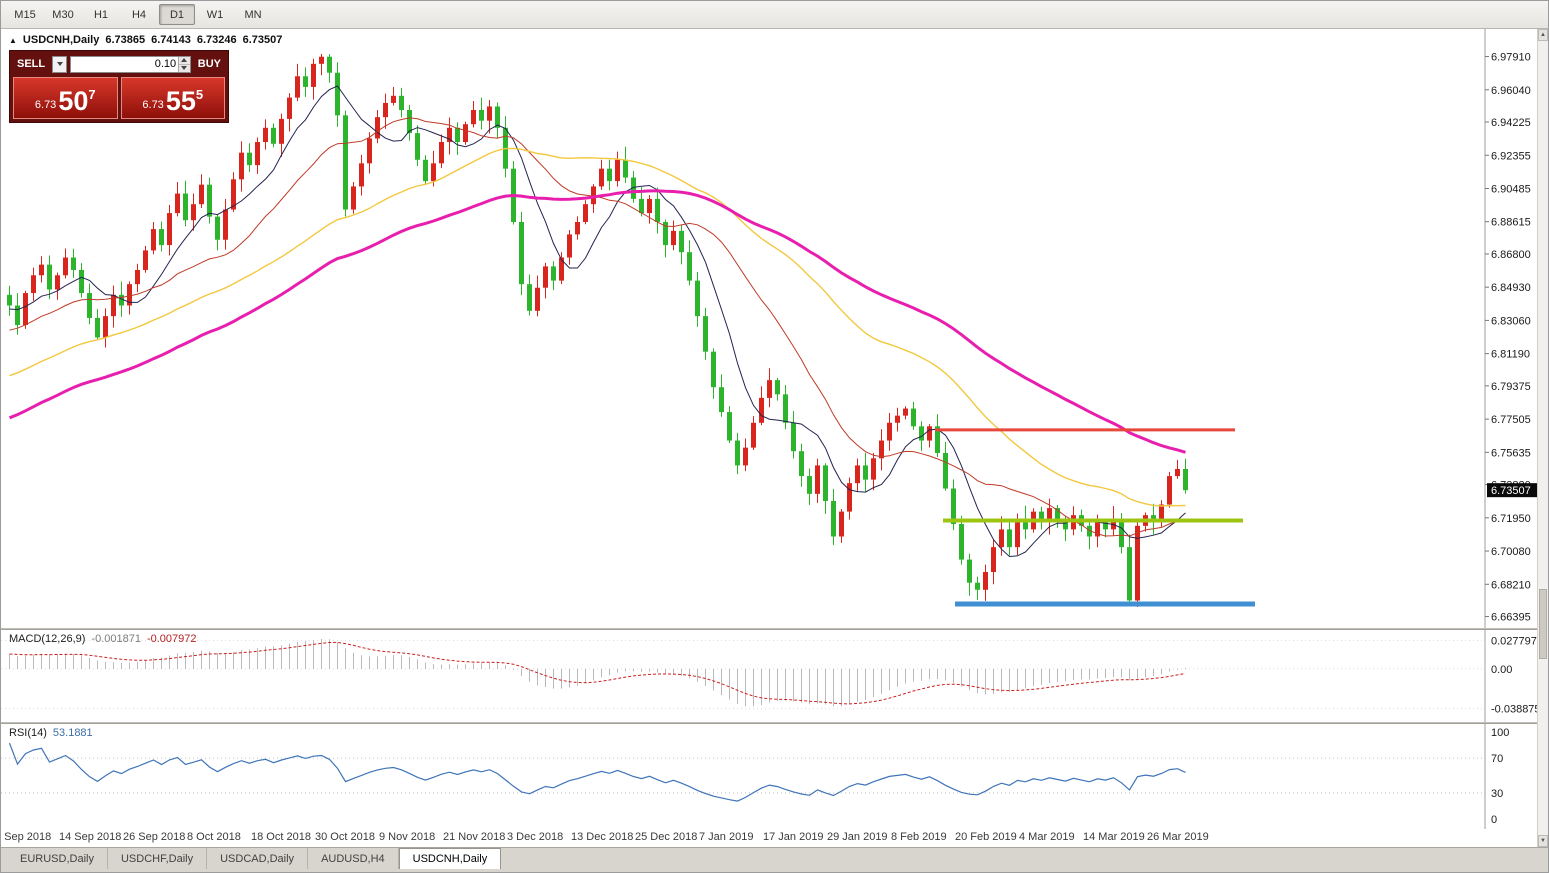 Image resolution: width=1549 pixels, height=873 pixels. I want to click on timeframe-button-d1: D1, so click(177, 14).